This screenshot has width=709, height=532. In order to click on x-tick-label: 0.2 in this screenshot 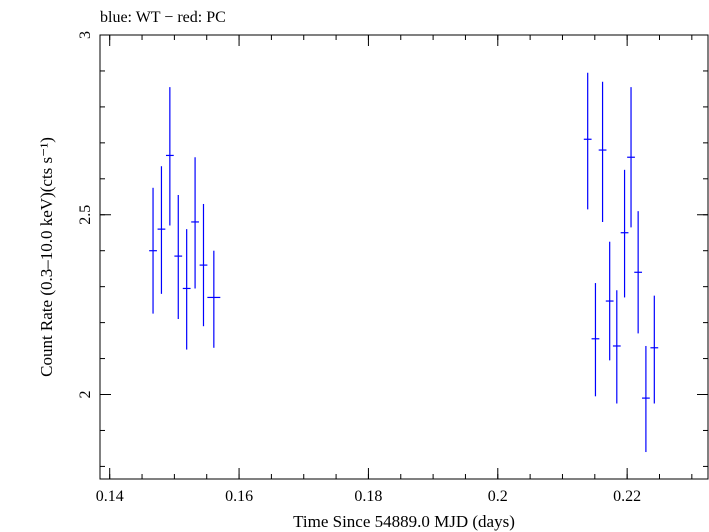, I will do `click(498, 496)`.